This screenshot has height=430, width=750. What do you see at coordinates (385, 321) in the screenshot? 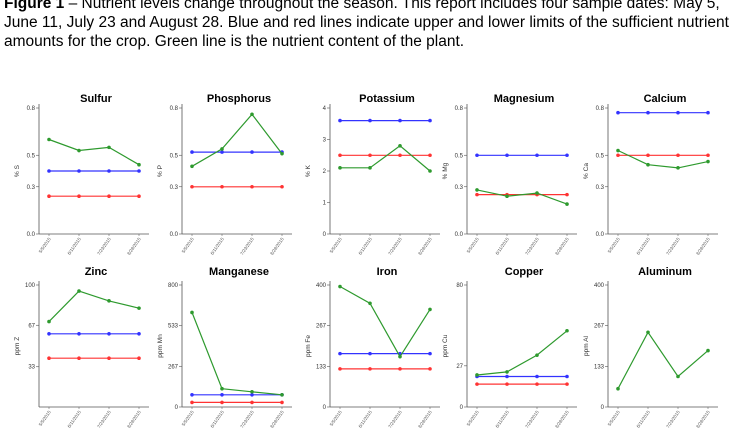
I see `iron-plant-line` at bounding box center [385, 321].